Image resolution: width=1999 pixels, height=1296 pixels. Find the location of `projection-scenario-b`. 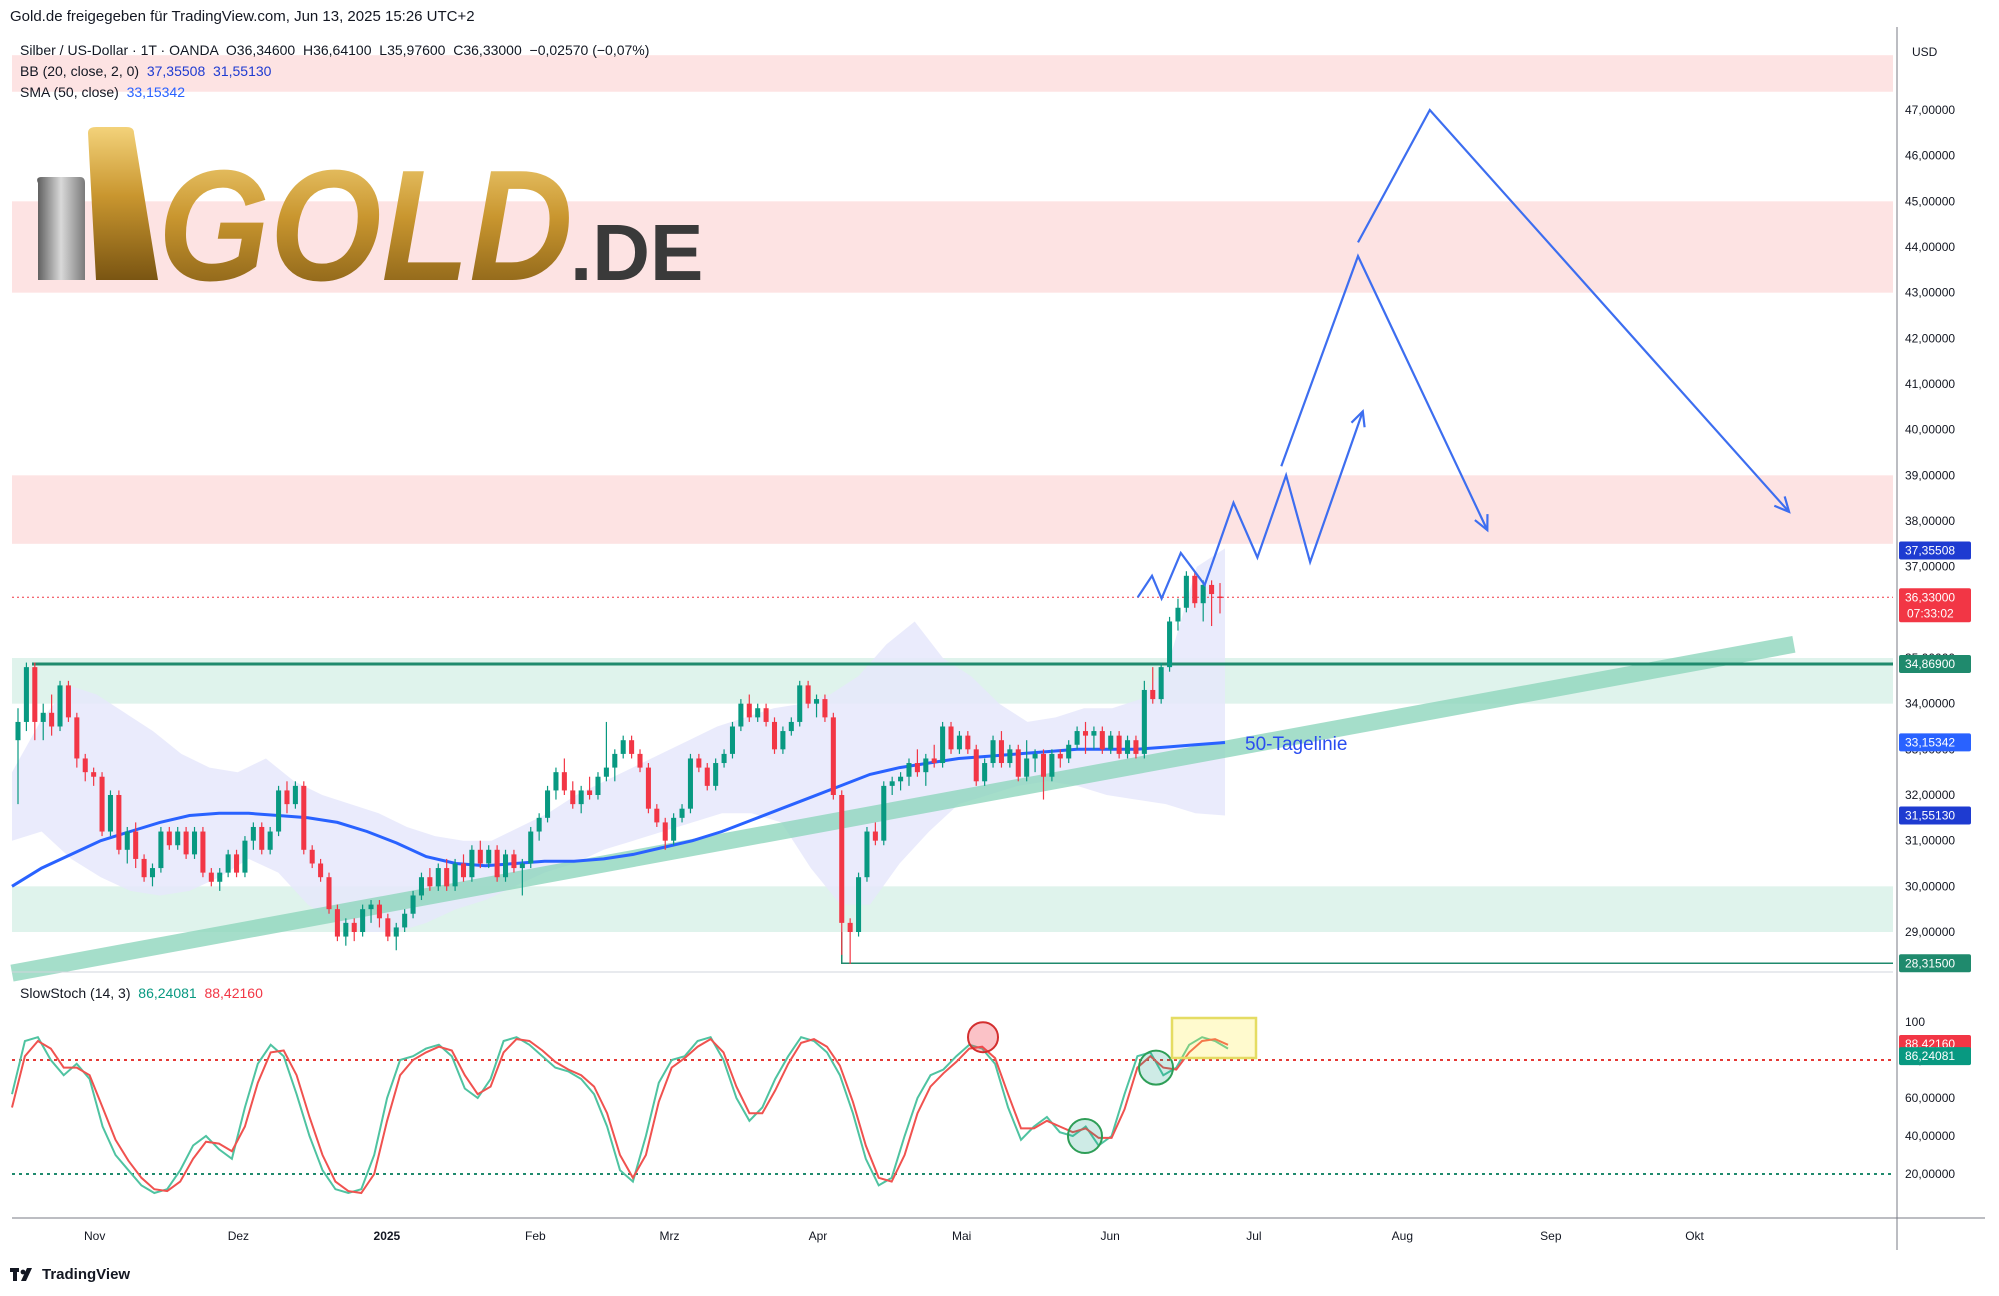

projection-scenario-b is located at coordinates (1573, 310).